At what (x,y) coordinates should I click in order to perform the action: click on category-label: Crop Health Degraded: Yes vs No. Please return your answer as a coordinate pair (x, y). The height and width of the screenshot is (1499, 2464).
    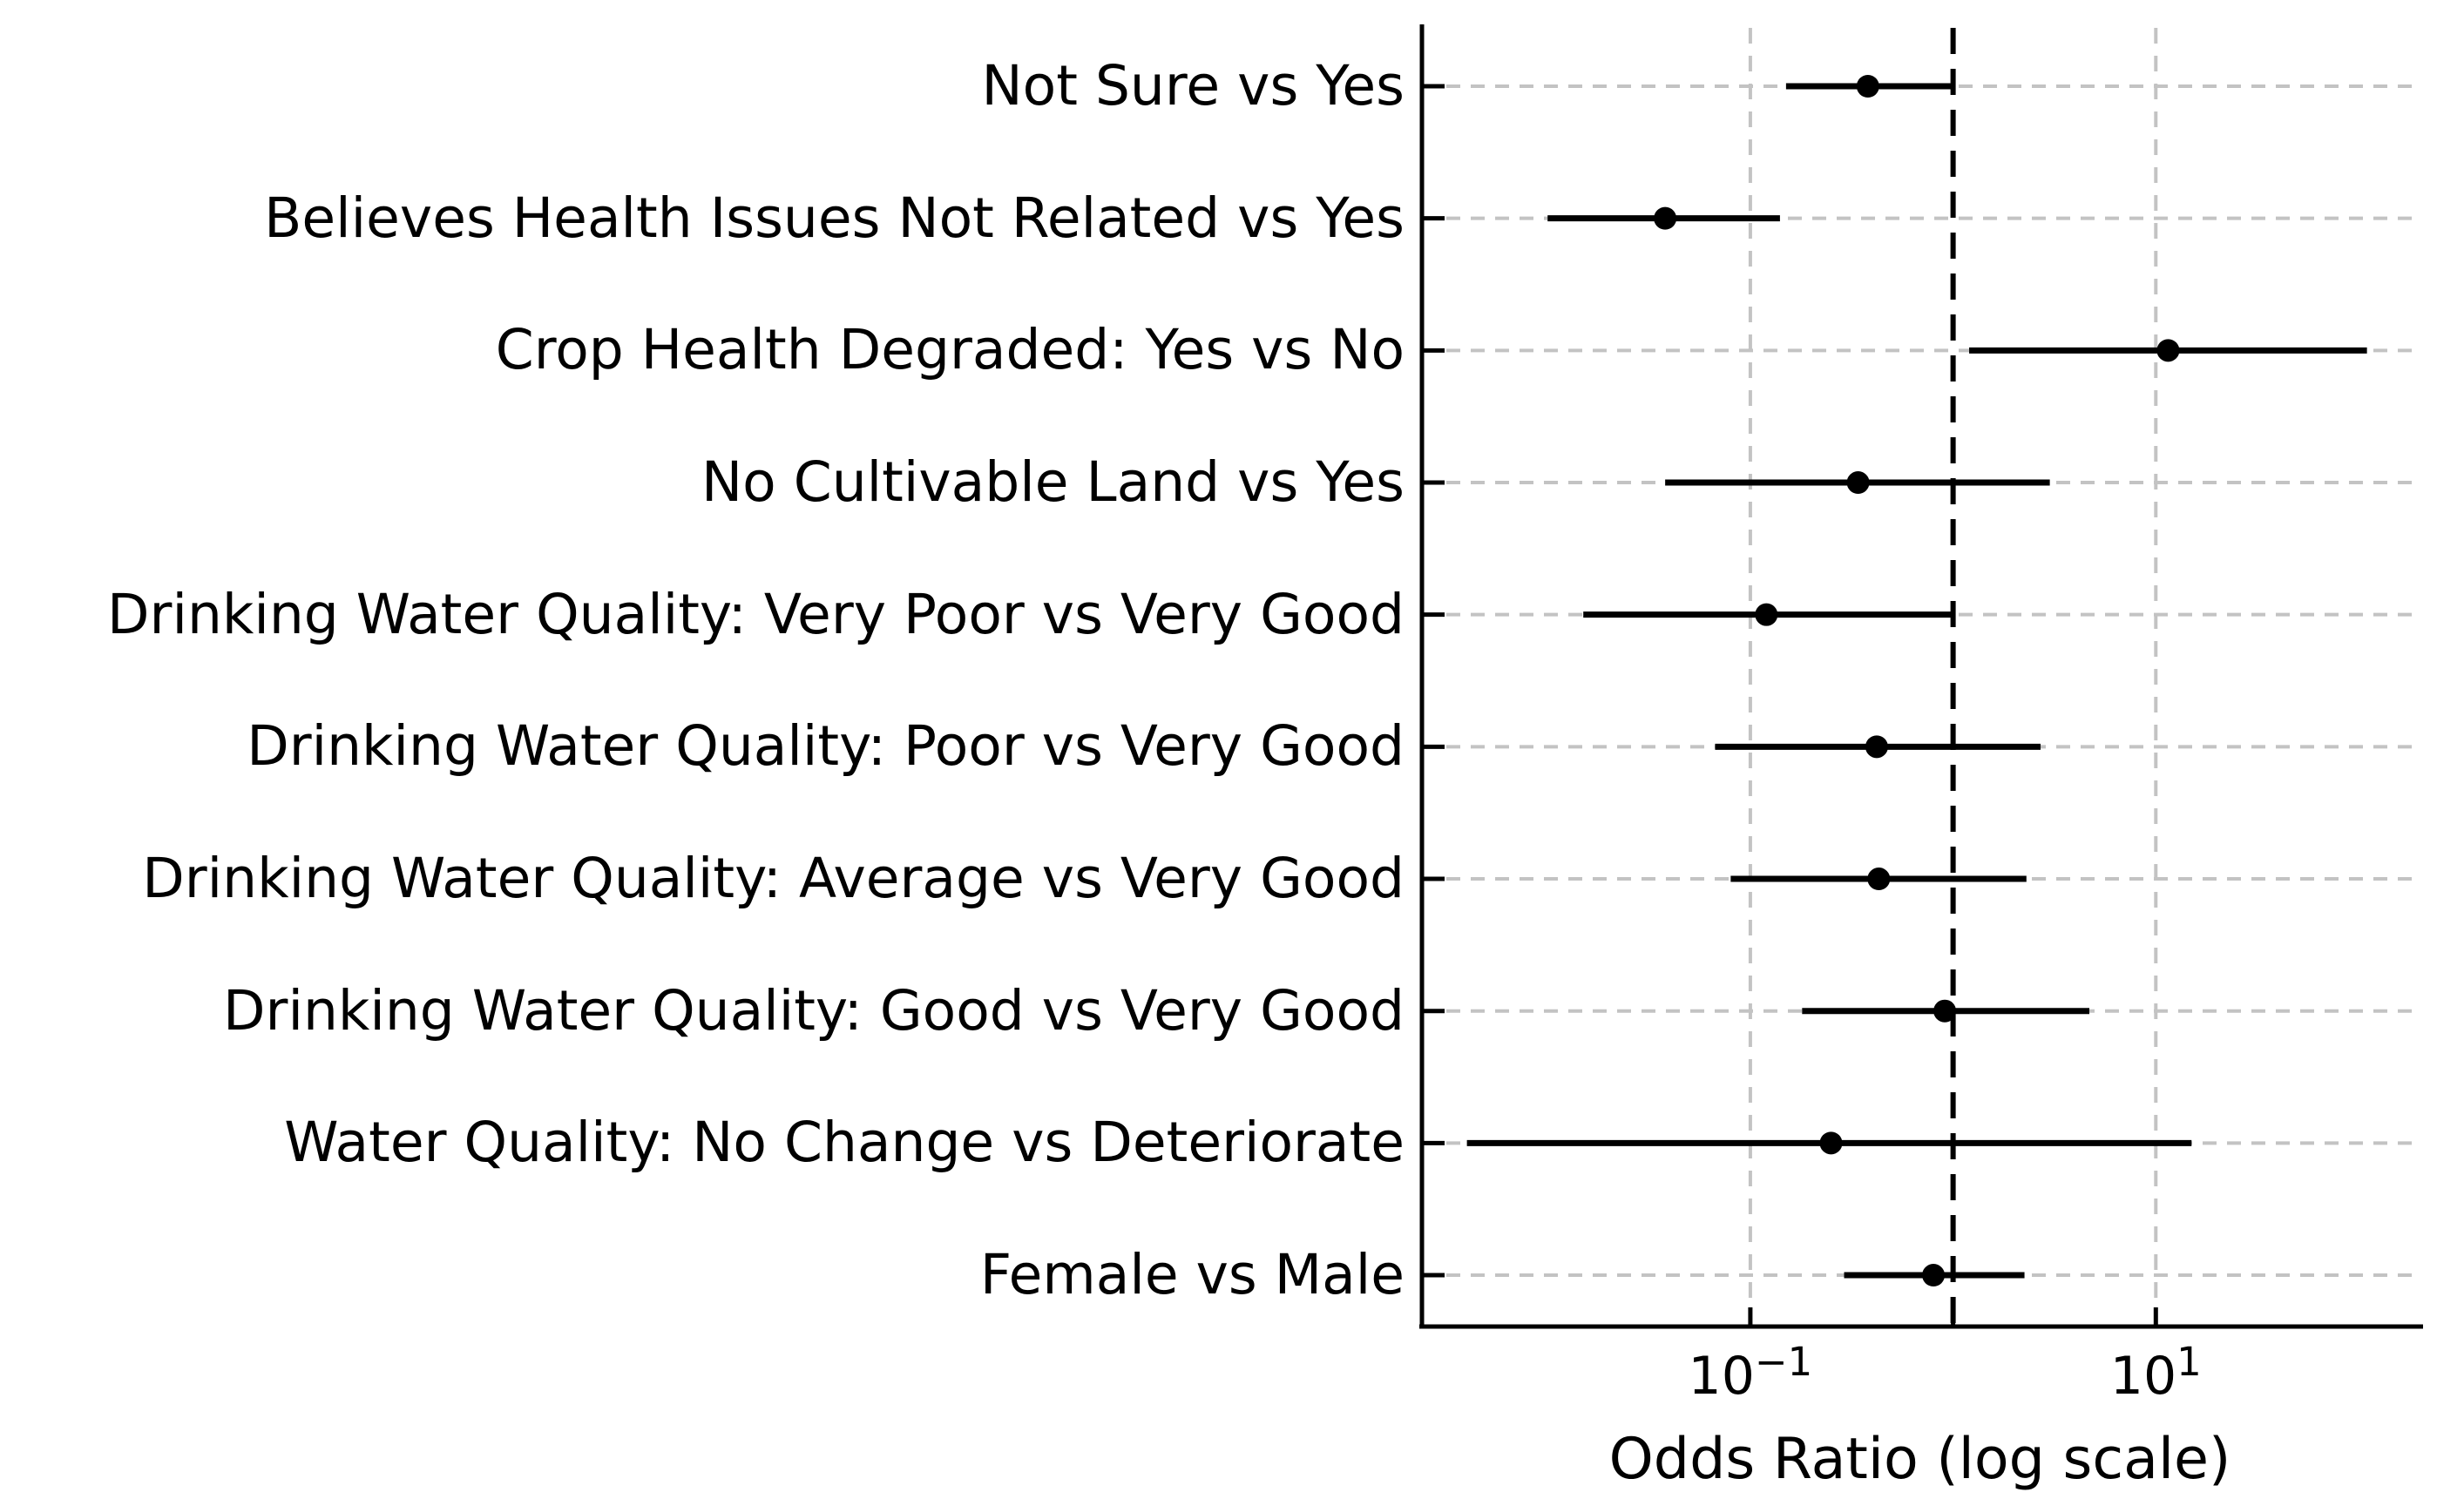
    Looking at the image, I should click on (950, 350).